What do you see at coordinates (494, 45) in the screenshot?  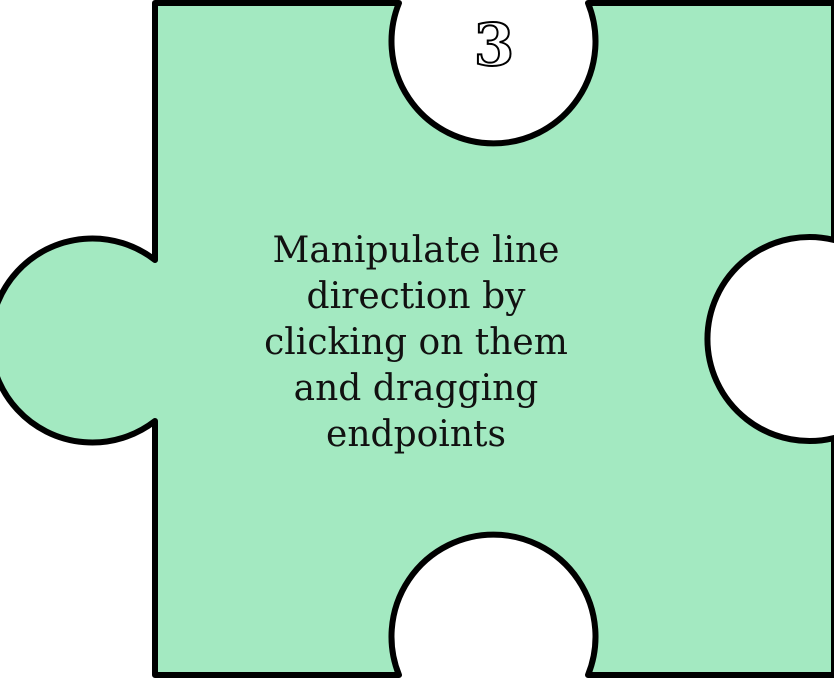 I see `piece-number: 3` at bounding box center [494, 45].